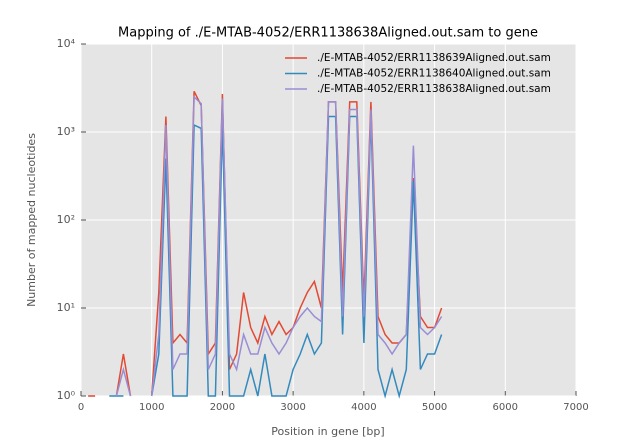 The height and width of the screenshot is (444, 640). Describe the element at coordinates (66, 307) in the screenshot. I see `y-tick-label: 10¹` at that location.